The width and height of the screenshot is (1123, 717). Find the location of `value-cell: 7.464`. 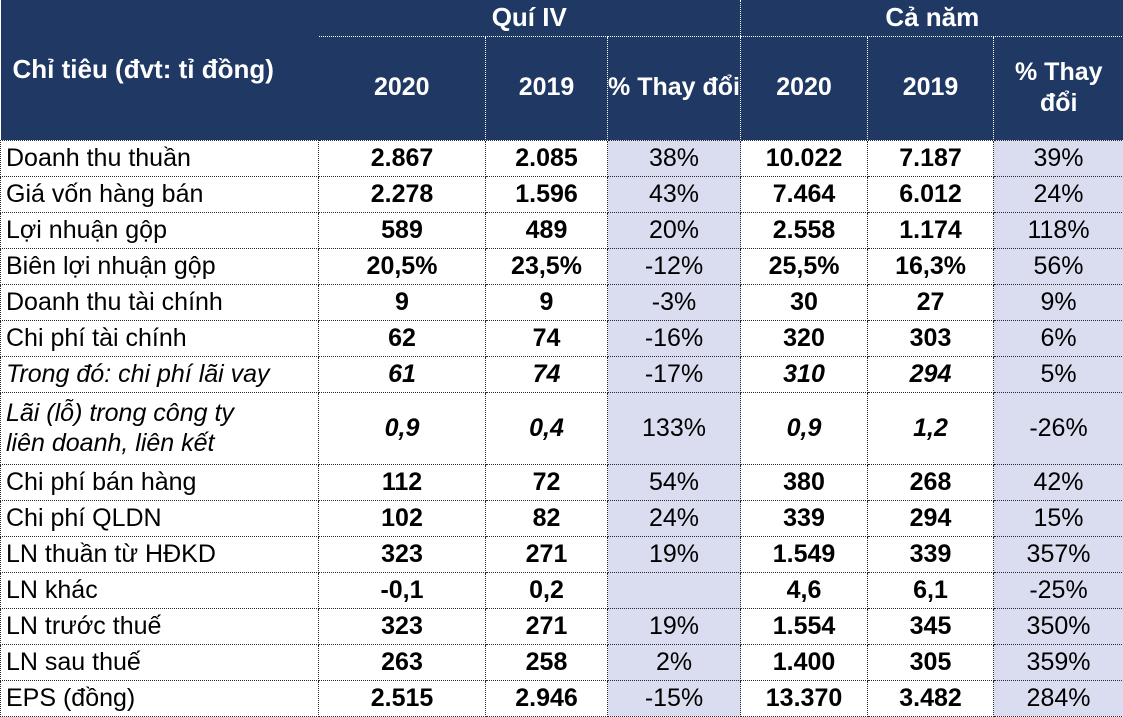

value-cell: 7.464 is located at coordinates (804, 194).